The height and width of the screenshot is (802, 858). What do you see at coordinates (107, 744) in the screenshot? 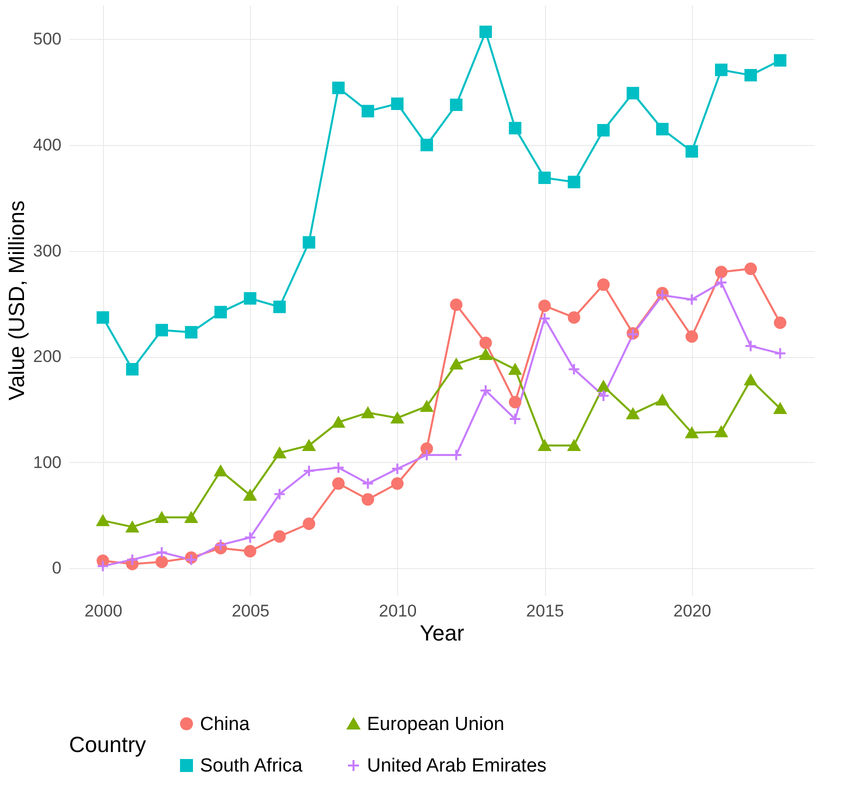
I see `legend-title: Country` at bounding box center [107, 744].